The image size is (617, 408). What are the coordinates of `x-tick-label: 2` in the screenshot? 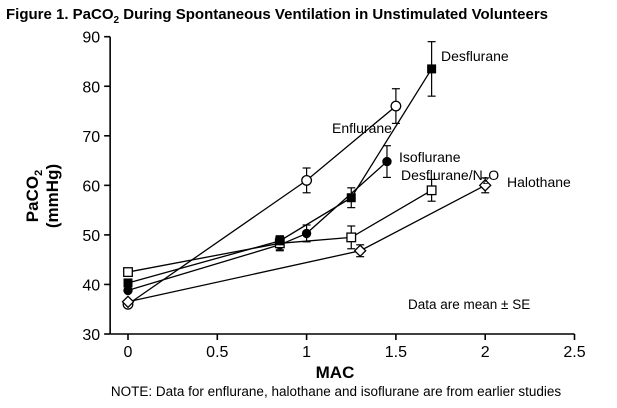 It's located at (485, 352).